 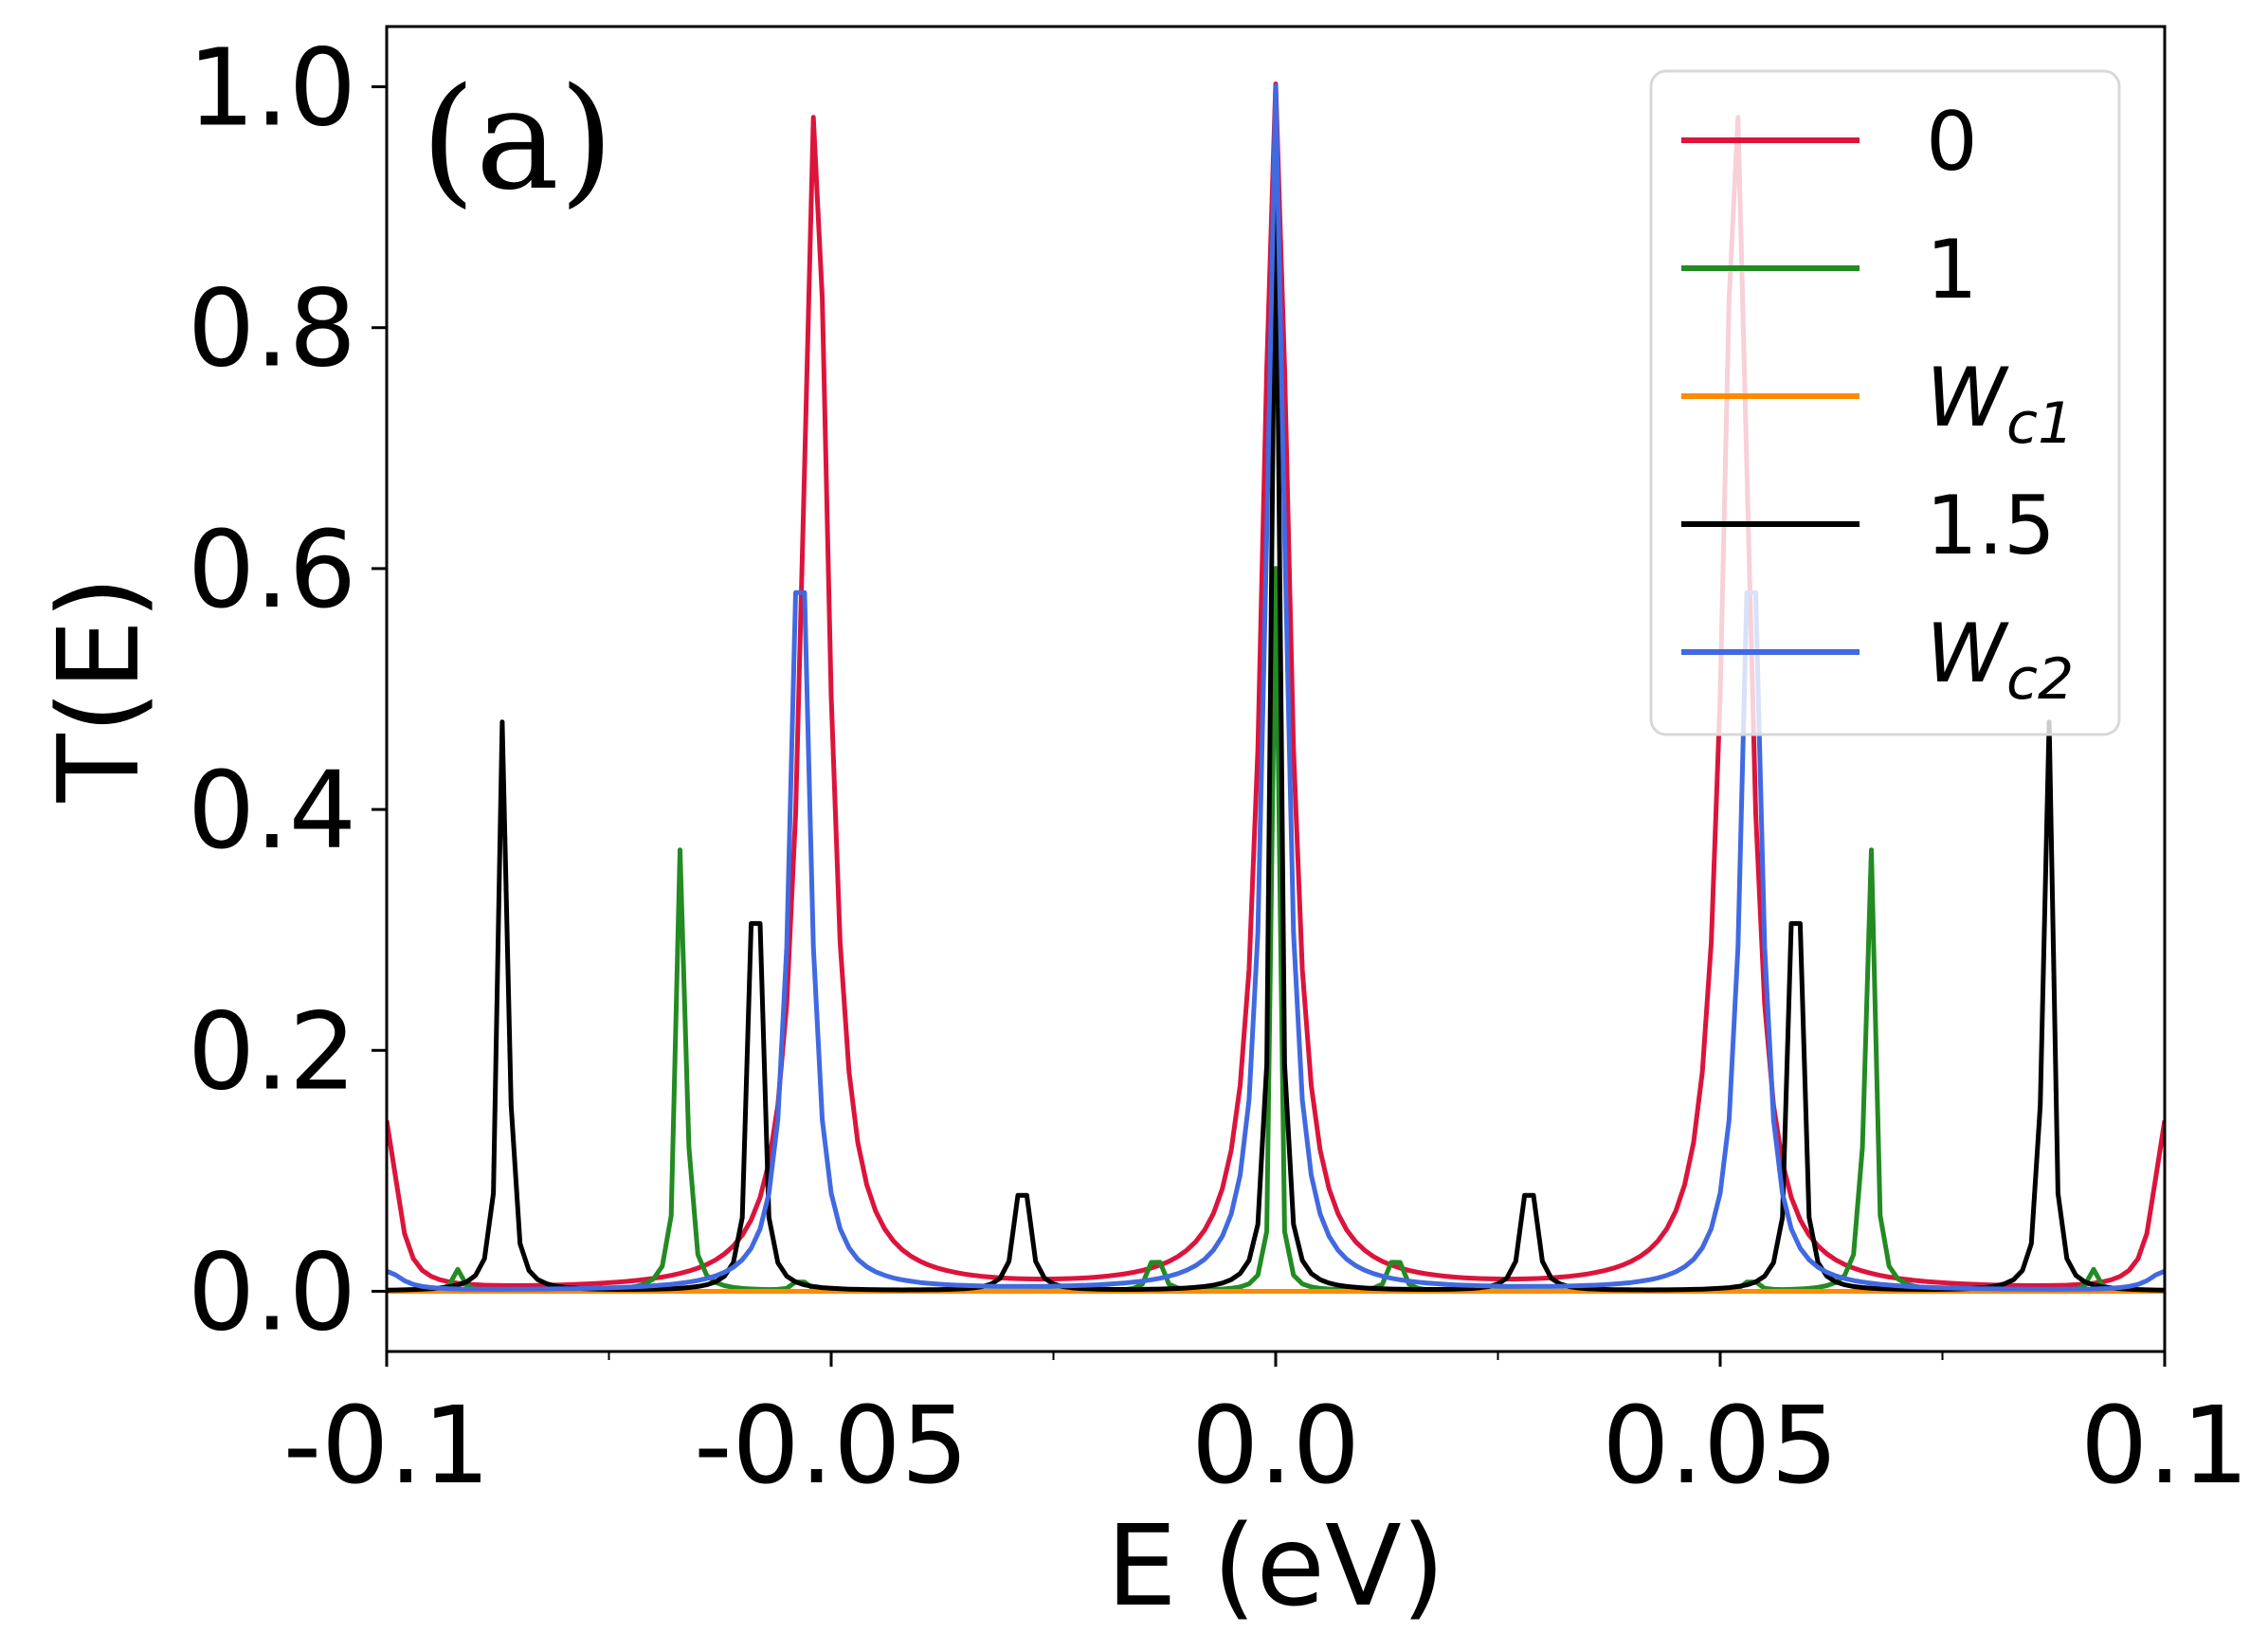 I want to click on legend-frame, so click(x=1885, y=402).